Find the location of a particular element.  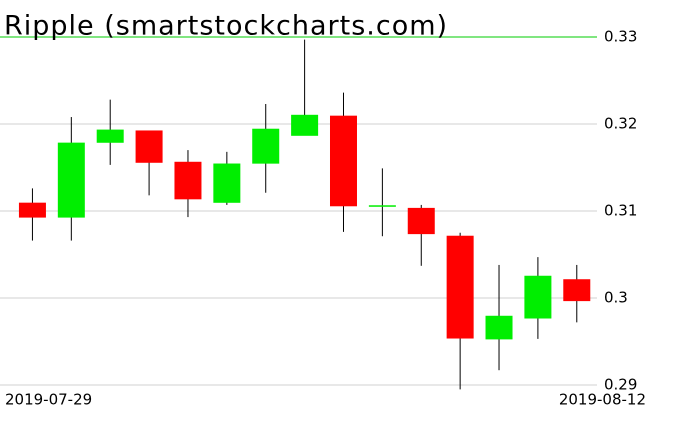

x-tick-label: 2019-08-12 is located at coordinates (602, 400).